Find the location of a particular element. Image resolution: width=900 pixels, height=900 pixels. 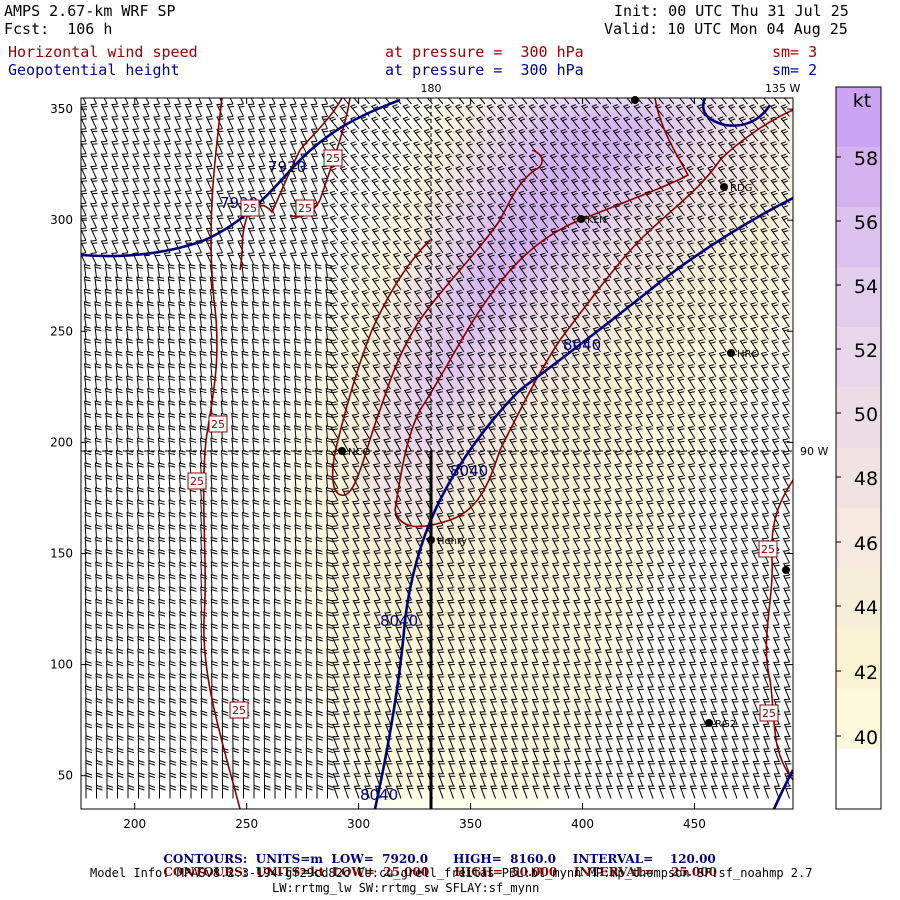

station-marker is located at coordinates (635, 100).